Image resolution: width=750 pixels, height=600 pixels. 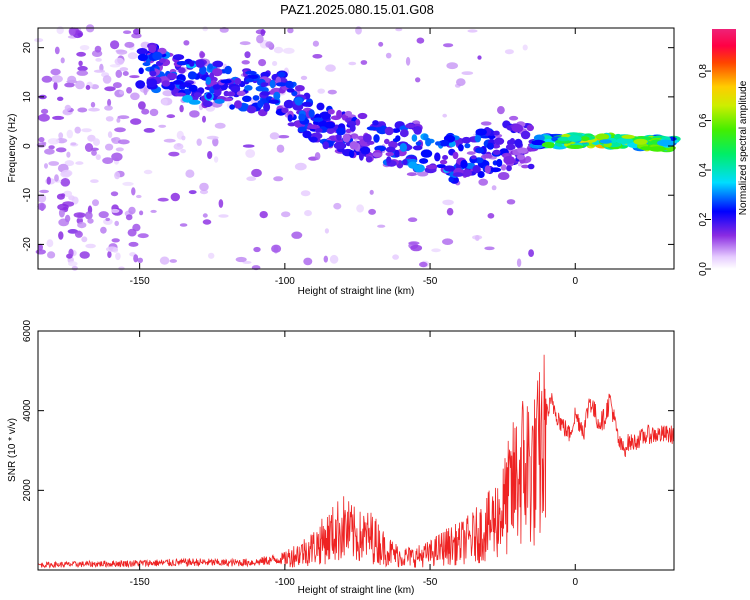 I want to click on colorbar-tick-label: 0.0, so click(x=703, y=269).